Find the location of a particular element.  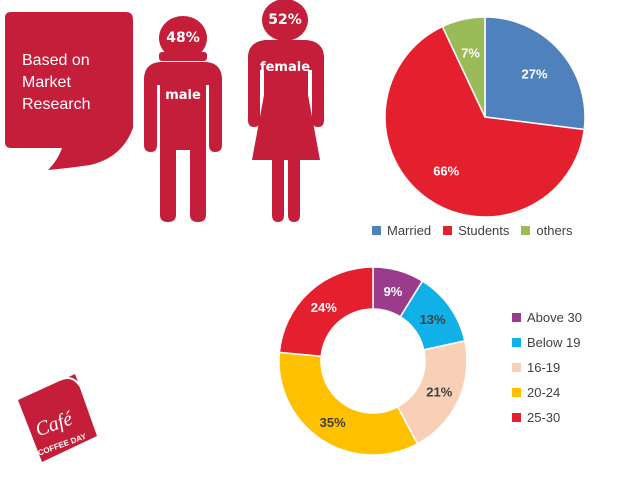

legend-swatch-married is located at coordinates (376, 230).